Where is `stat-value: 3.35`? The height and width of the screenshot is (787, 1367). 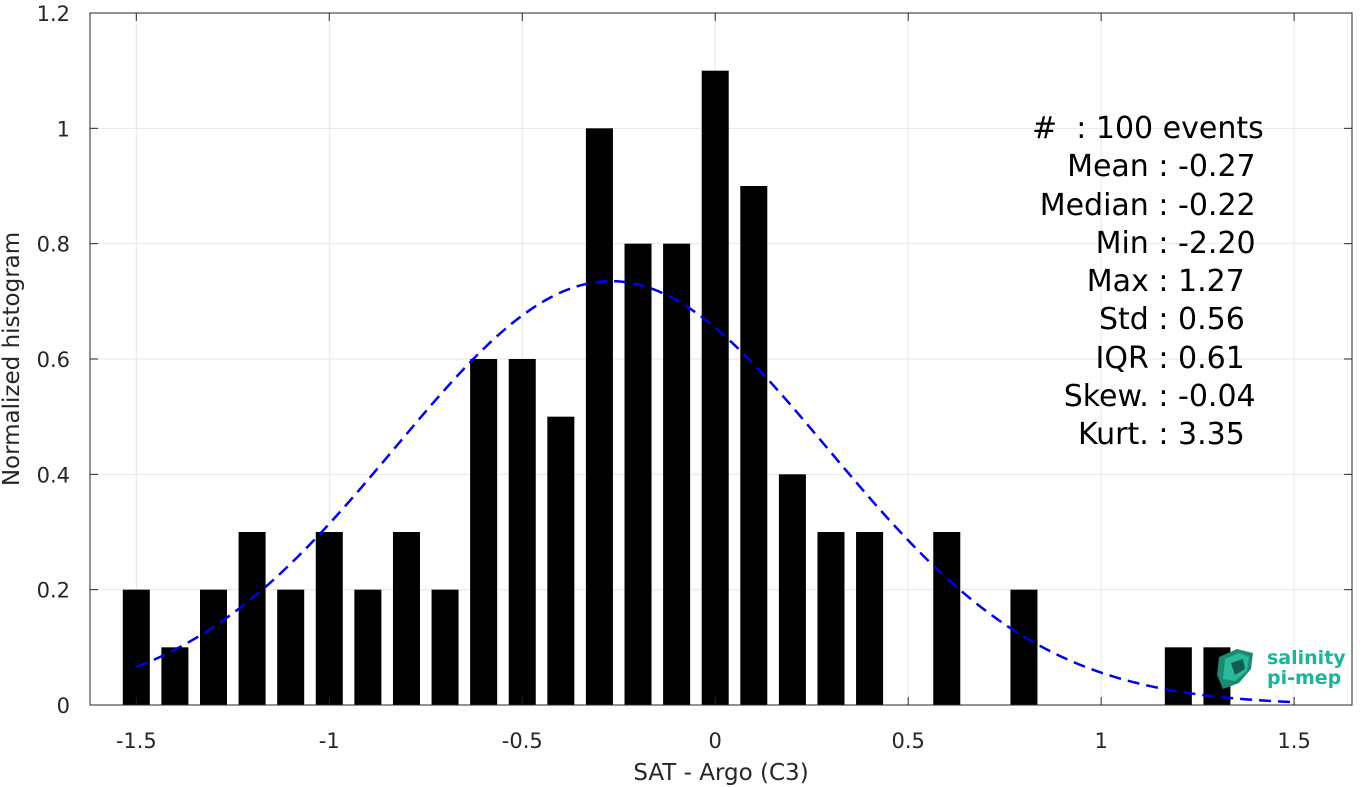
stat-value: 3.35 is located at coordinates (1211, 435).